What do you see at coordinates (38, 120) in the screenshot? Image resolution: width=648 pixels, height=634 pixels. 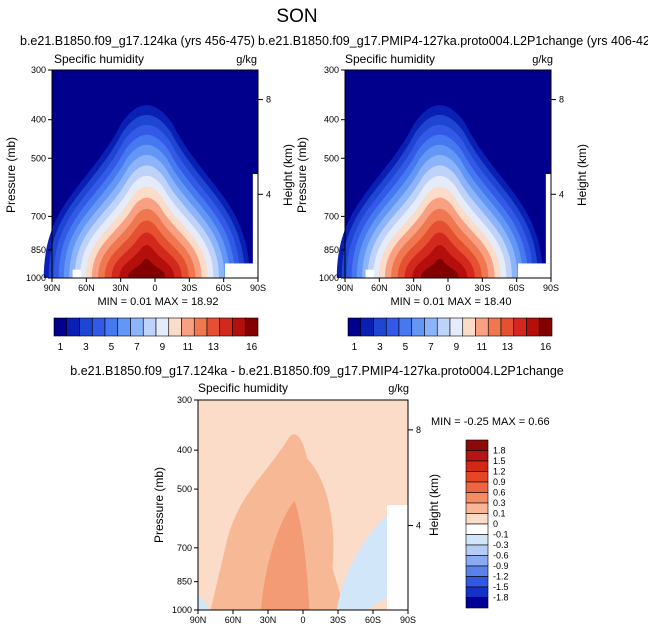 I see `y-tick-label: 400` at bounding box center [38, 120].